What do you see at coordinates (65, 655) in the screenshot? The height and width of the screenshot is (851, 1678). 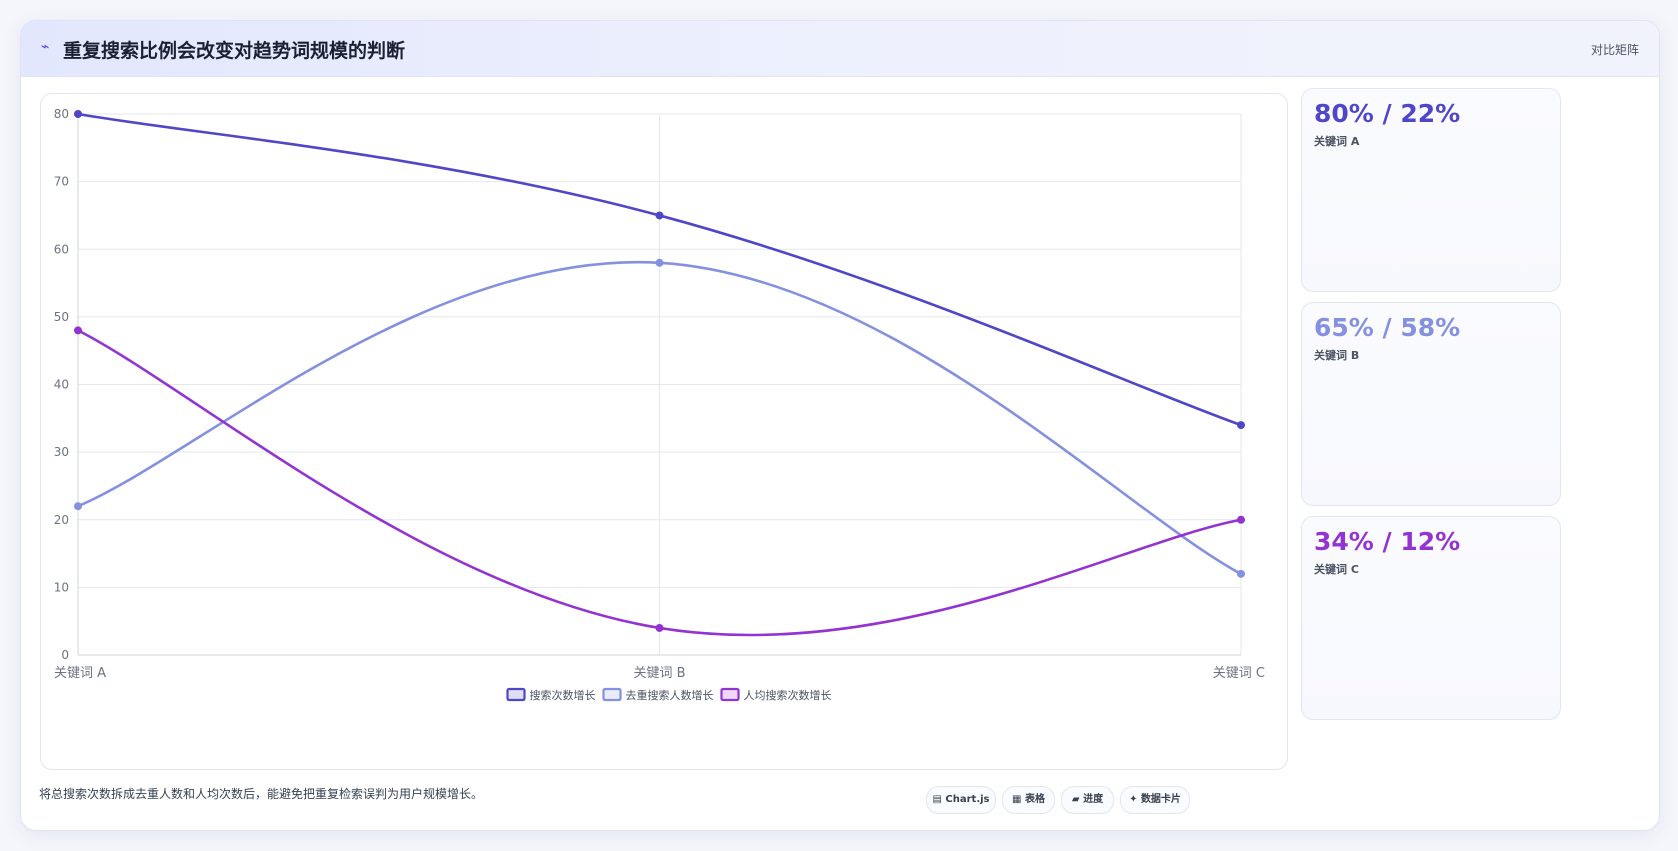 I see `y-tick-label: 0` at bounding box center [65, 655].